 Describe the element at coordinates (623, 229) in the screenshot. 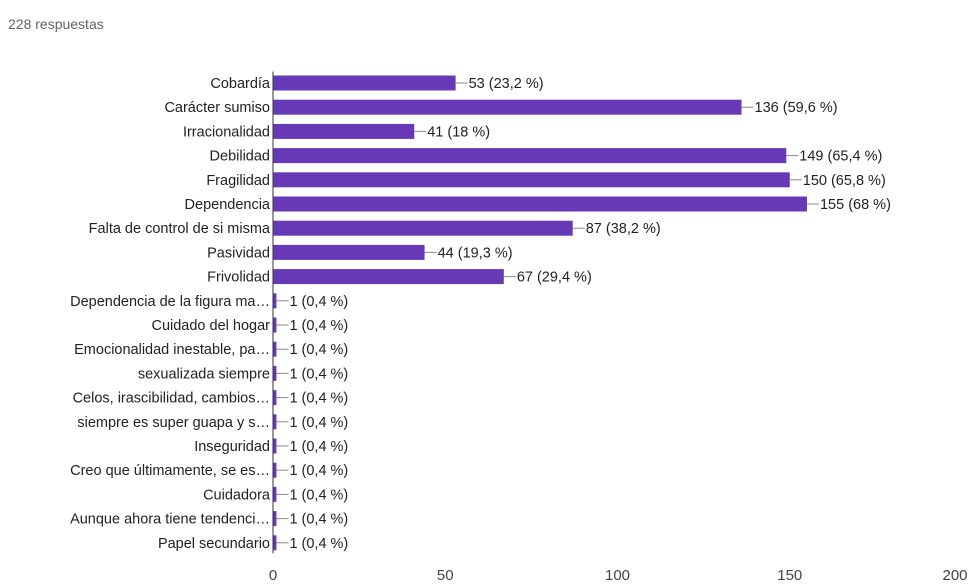

I see `data-label: 87 (38,2 %)` at that location.